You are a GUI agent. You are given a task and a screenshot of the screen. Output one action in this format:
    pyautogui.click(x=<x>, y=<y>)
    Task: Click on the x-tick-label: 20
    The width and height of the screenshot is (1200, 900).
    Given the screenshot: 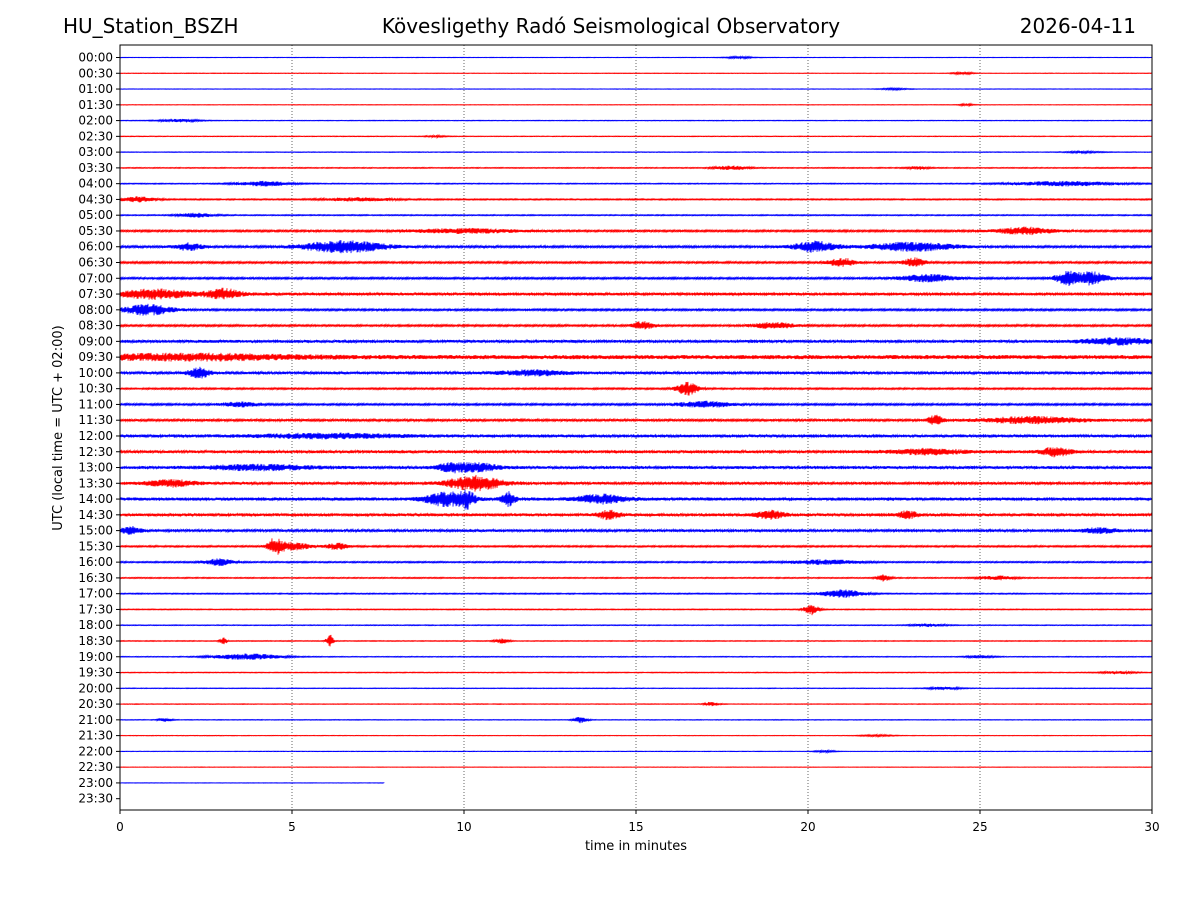 What is the action you would take?
    pyautogui.click(x=807, y=827)
    